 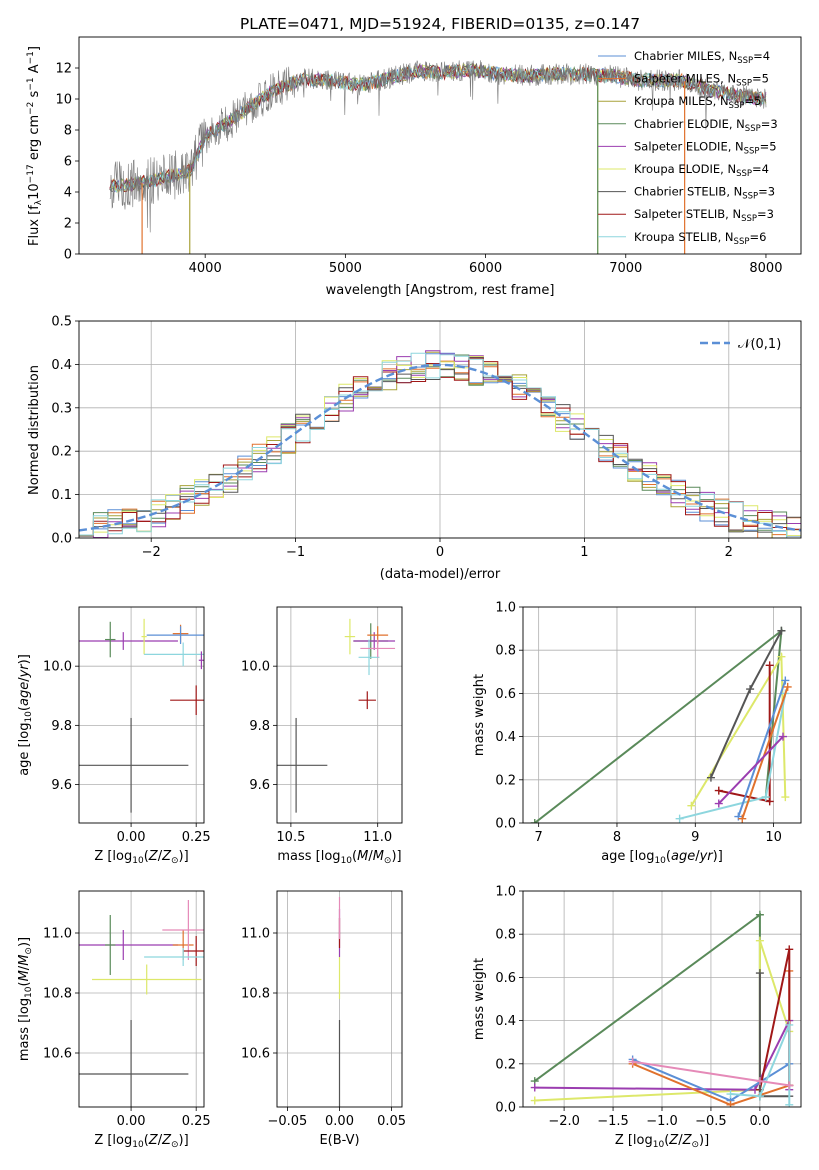 I want to click on y-tick-label: 11.0, so click(x=255, y=934).